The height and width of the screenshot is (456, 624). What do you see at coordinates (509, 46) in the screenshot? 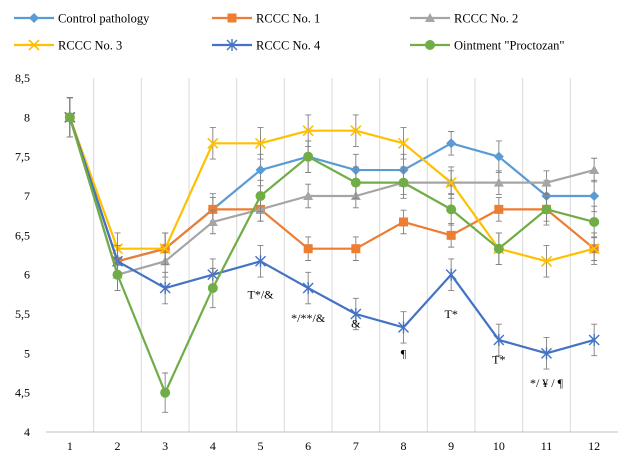
I see `legend-label: Ointment "Proctozan"` at bounding box center [509, 46].